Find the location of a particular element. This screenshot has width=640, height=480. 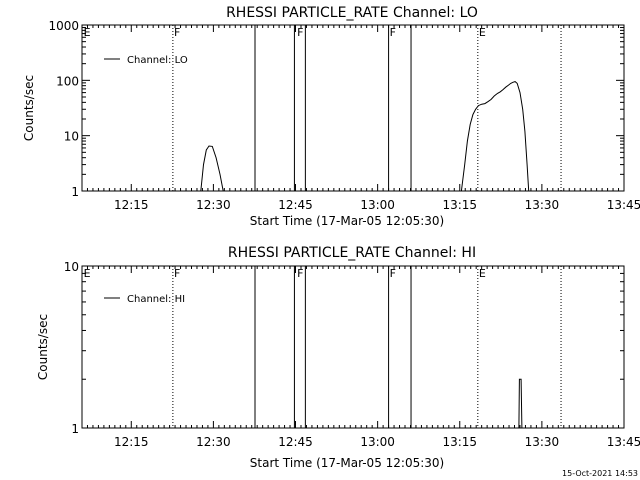

x-tick-label-lo: 13:30 is located at coordinates (542, 205).